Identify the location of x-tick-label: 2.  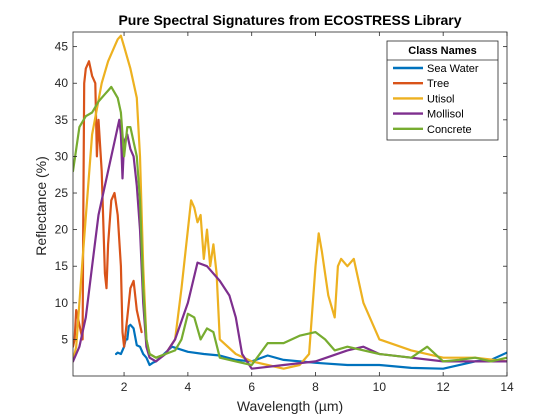
(124, 387).